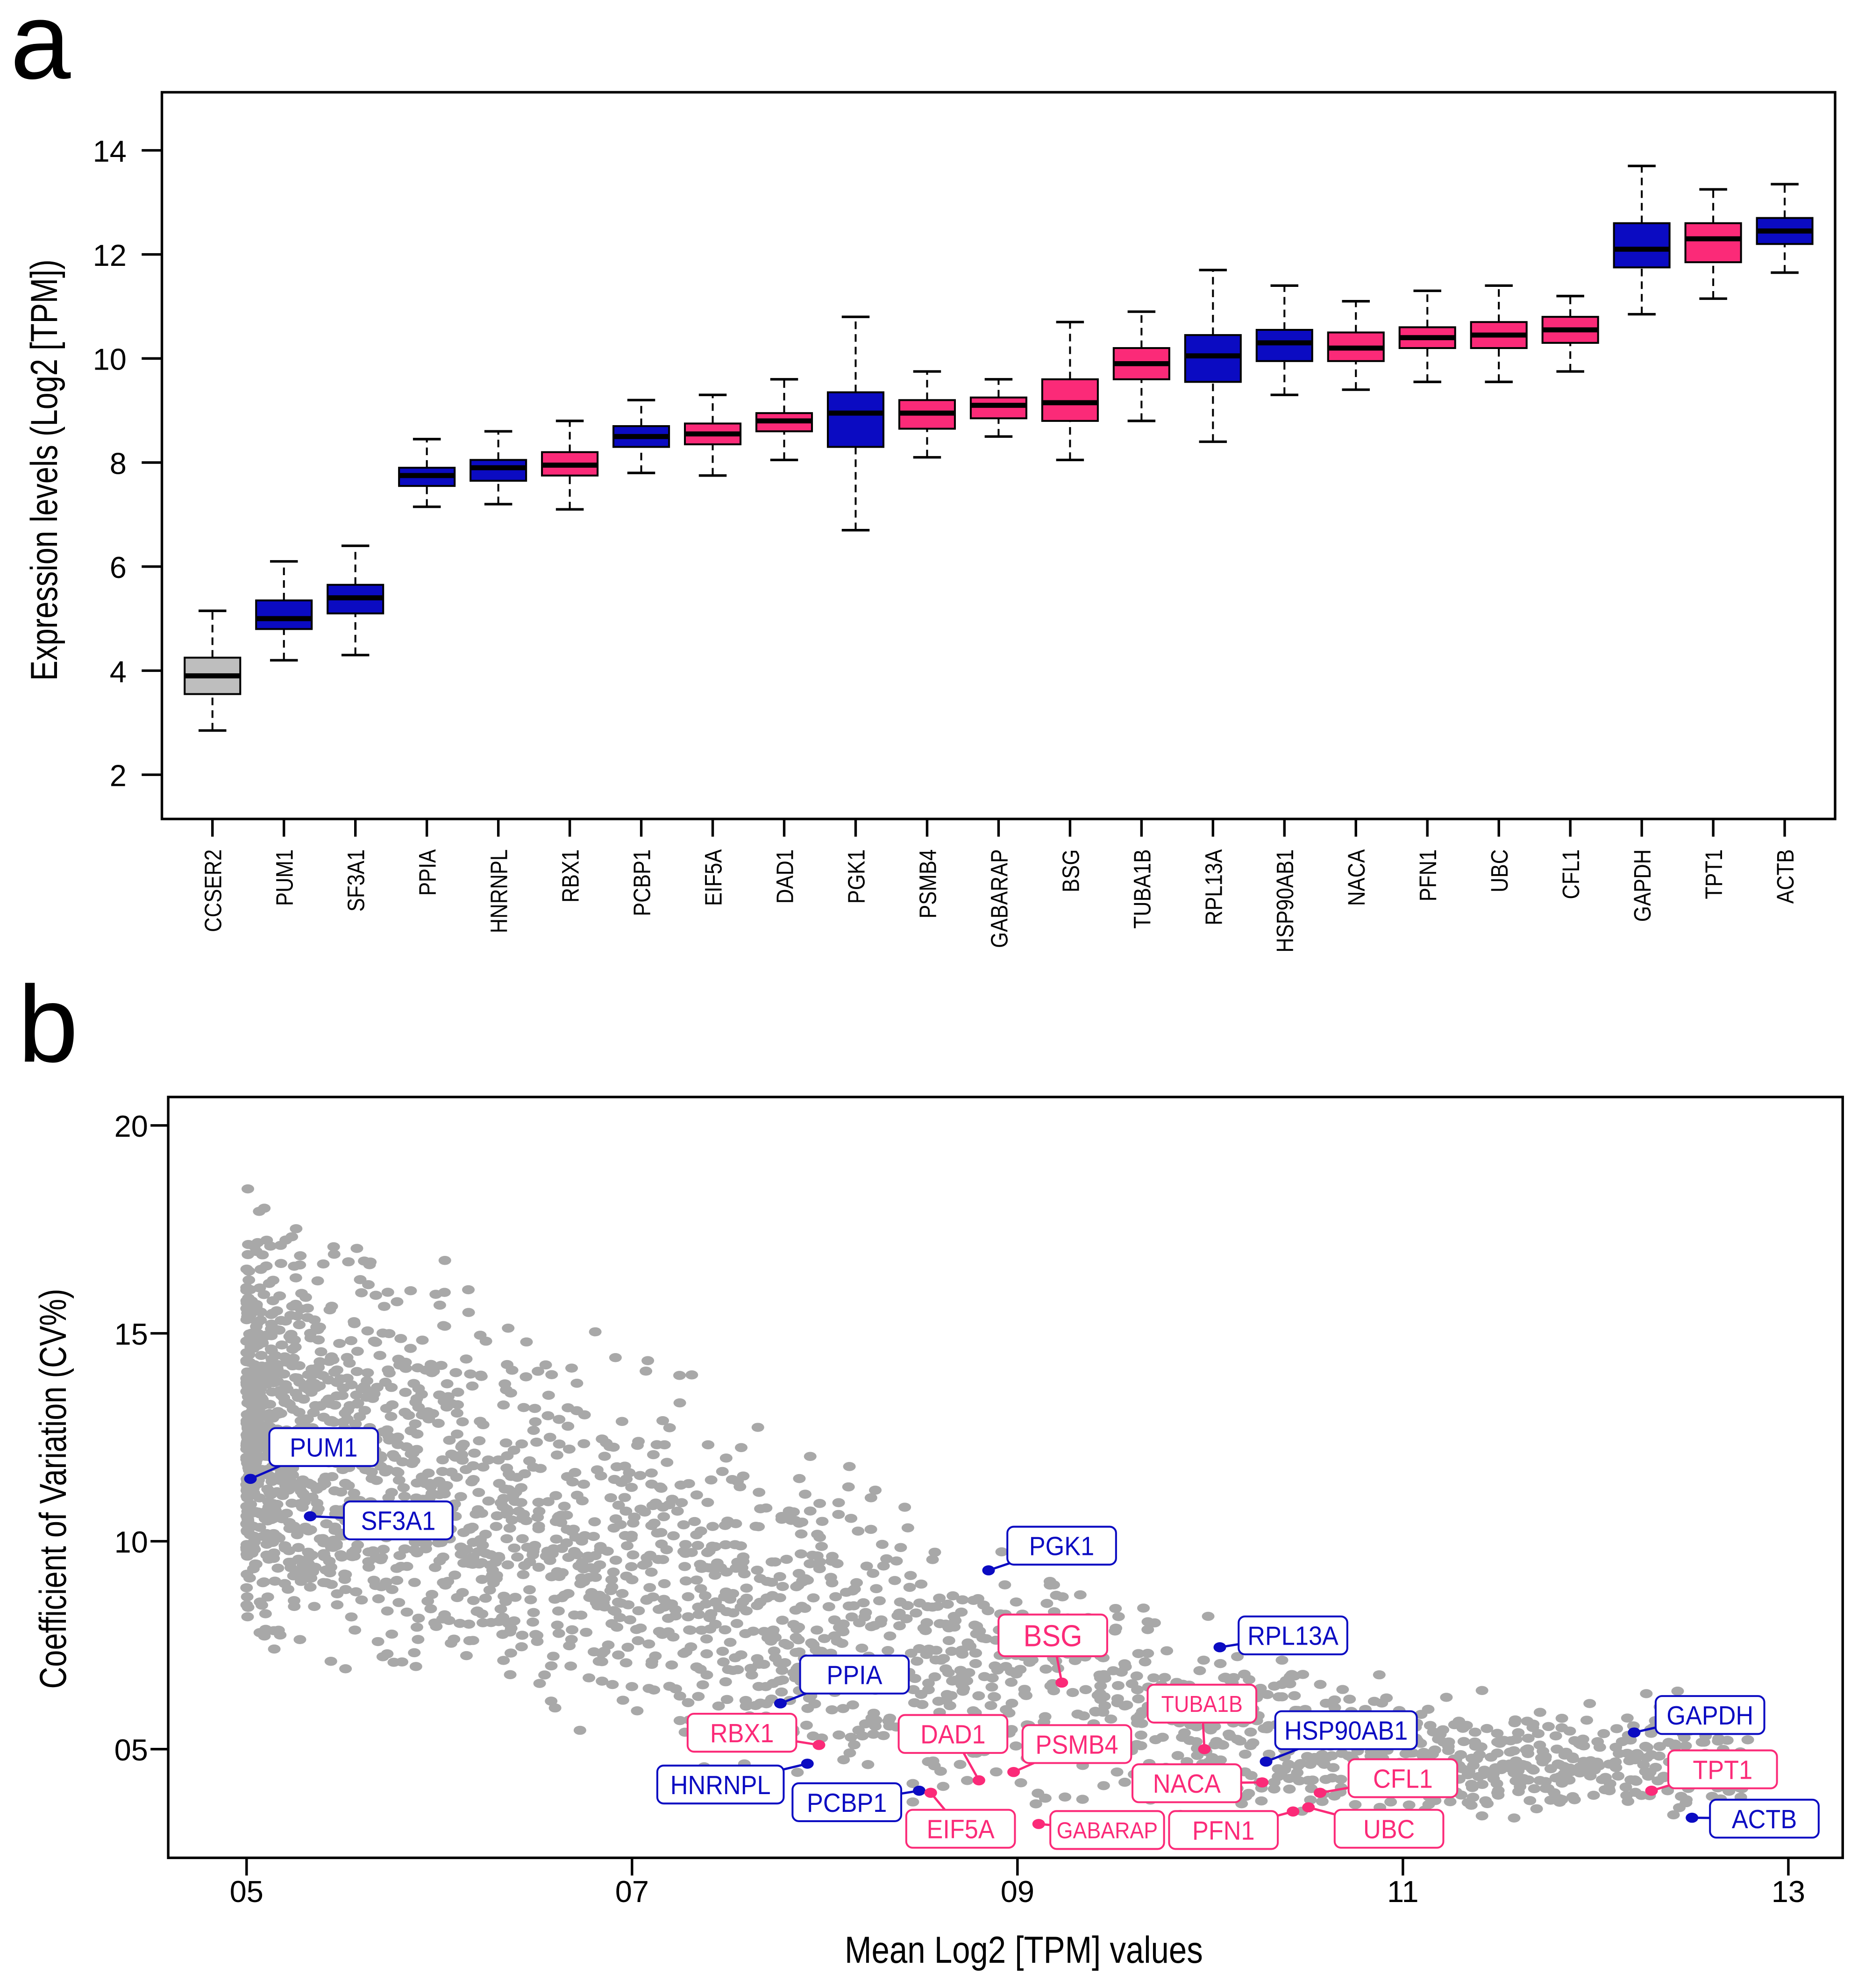 Image resolution: width=1858 pixels, height=1988 pixels. Describe the element at coordinates (785, 876) in the screenshot. I see `x-tick-label: DAD1` at that location.